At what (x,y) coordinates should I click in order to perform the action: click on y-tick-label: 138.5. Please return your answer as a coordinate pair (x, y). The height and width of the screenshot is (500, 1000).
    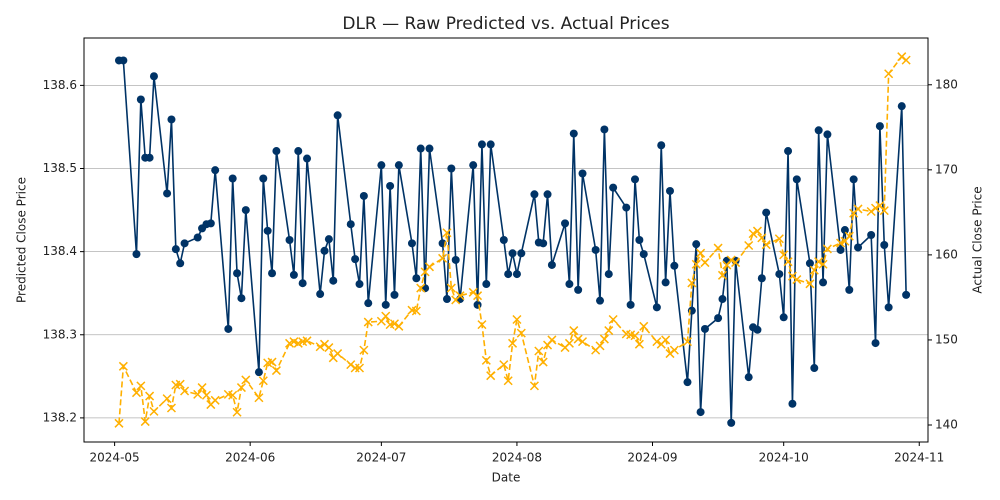
    Looking at the image, I should click on (60, 168).